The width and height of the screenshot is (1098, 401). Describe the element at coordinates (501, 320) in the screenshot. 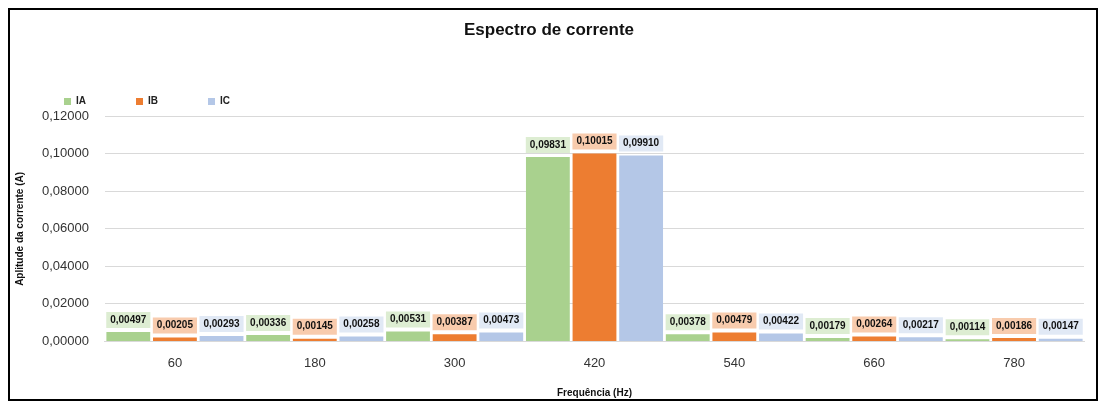

I see `data-label: 0,00473` at that location.